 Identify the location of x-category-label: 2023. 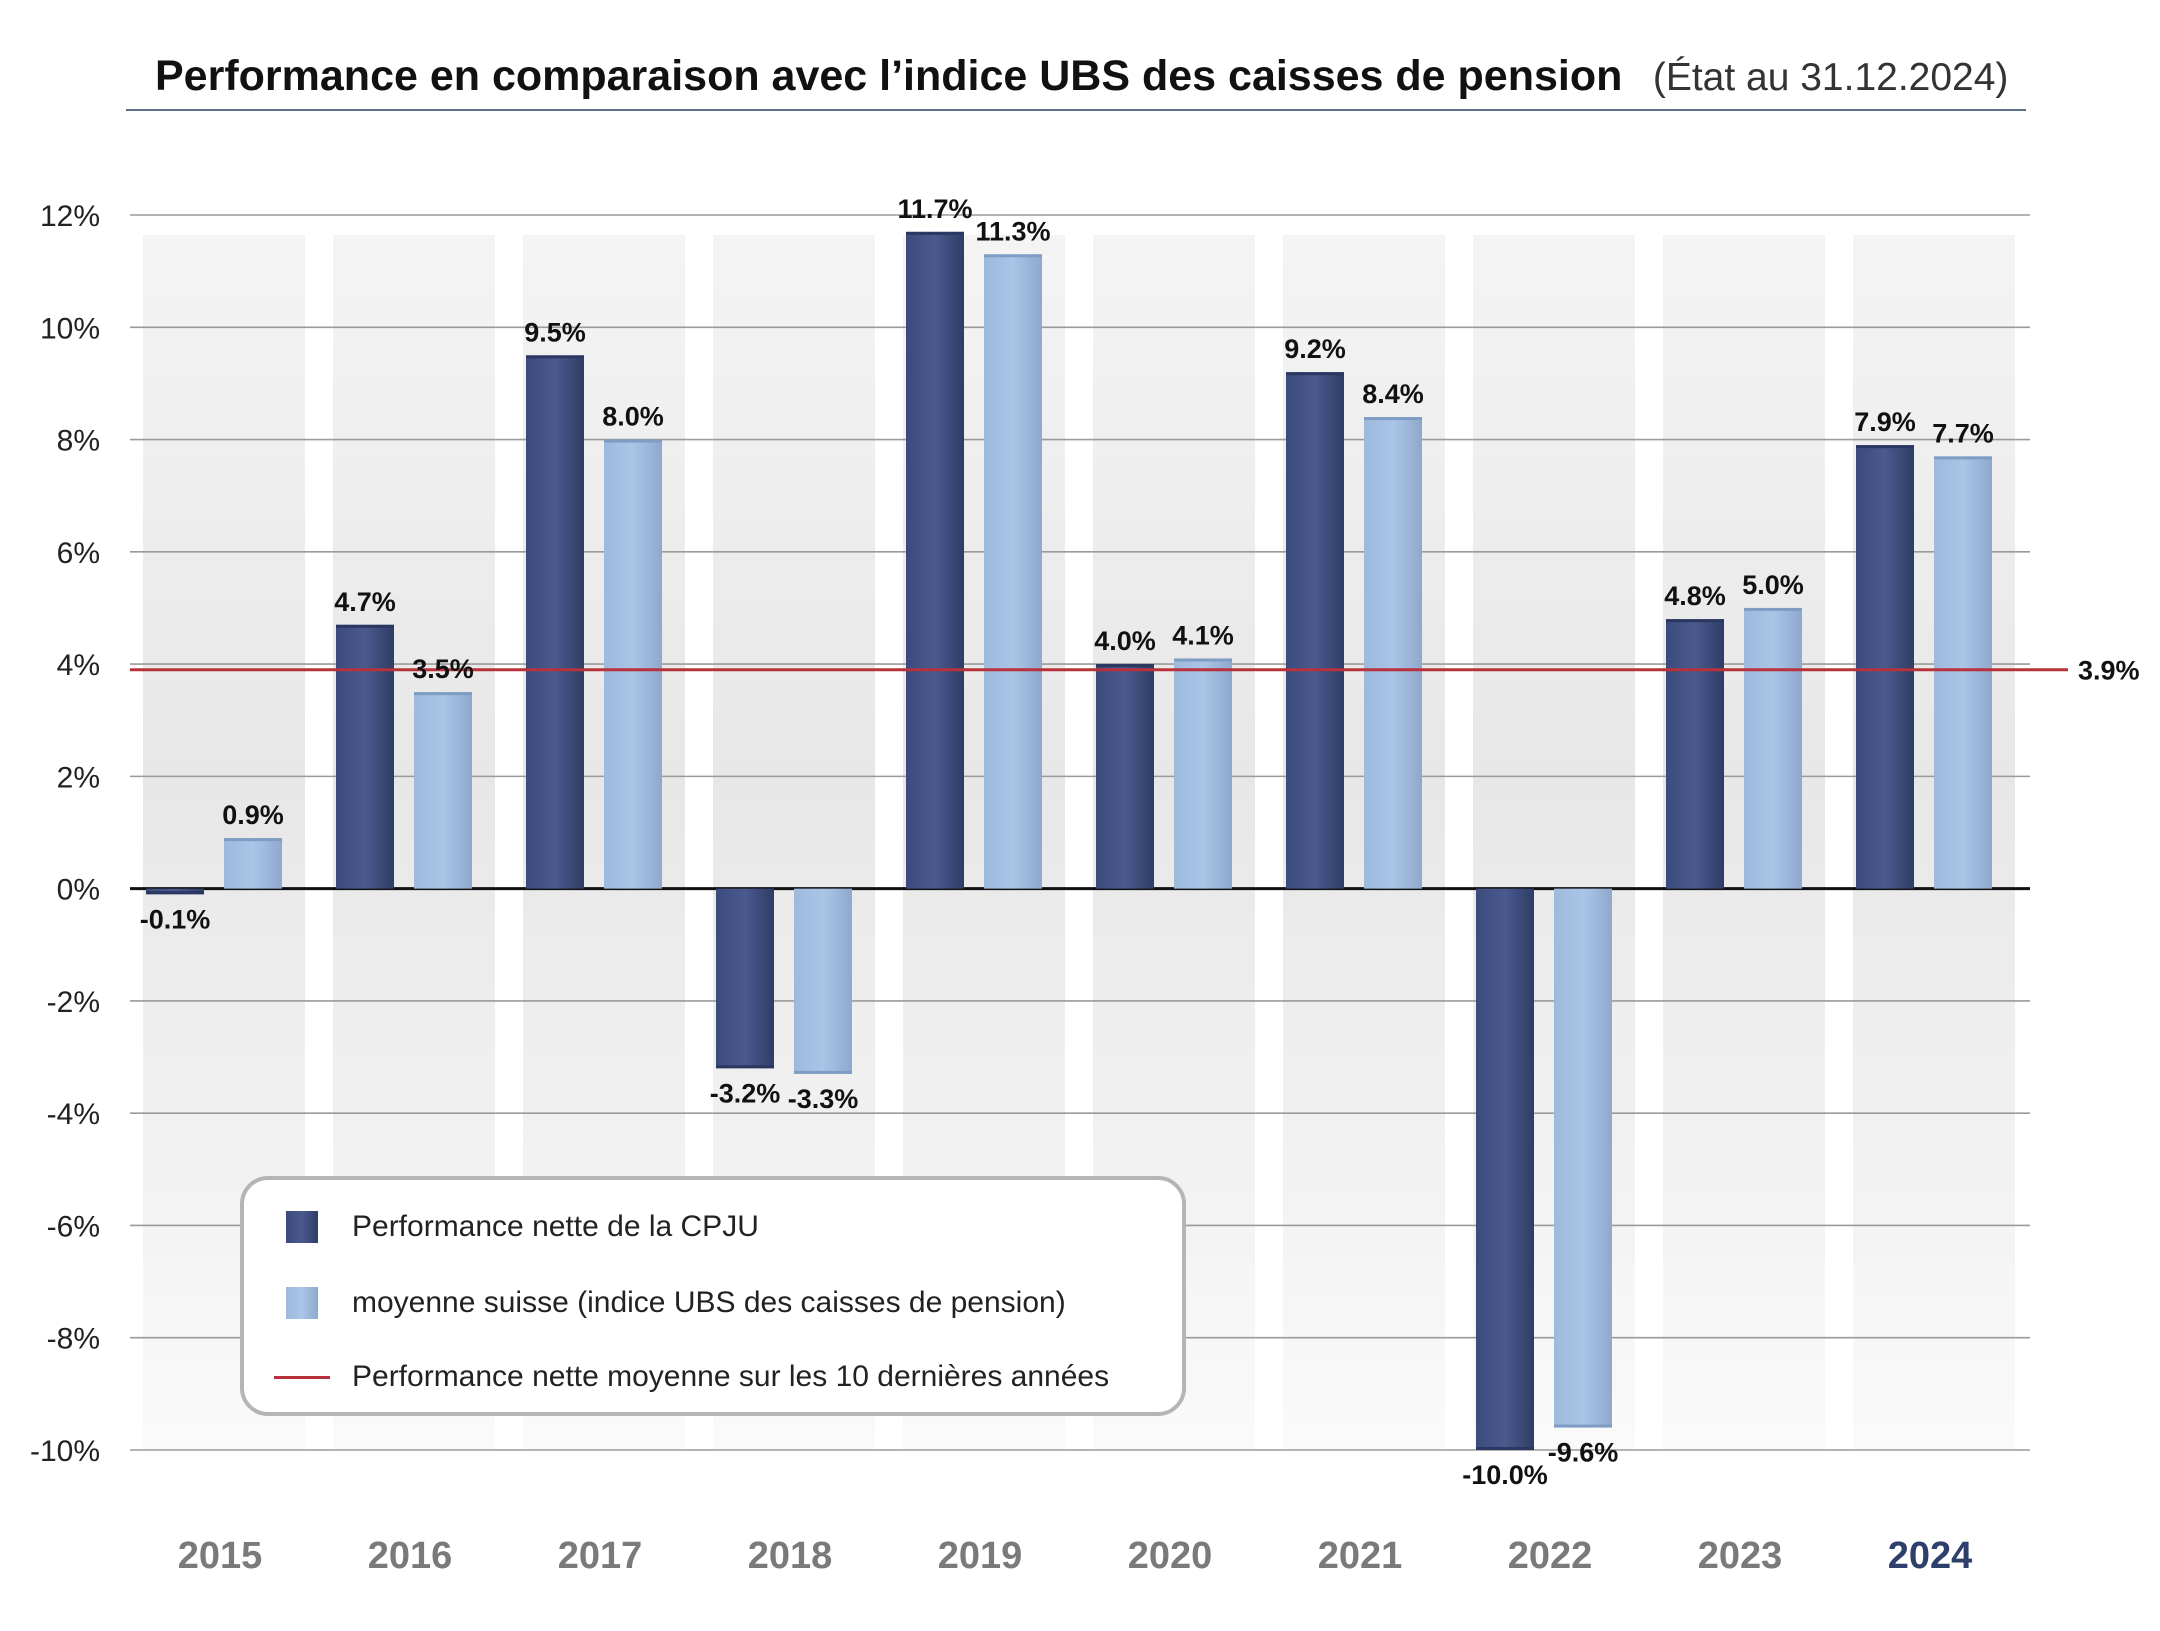
(1740, 1556).